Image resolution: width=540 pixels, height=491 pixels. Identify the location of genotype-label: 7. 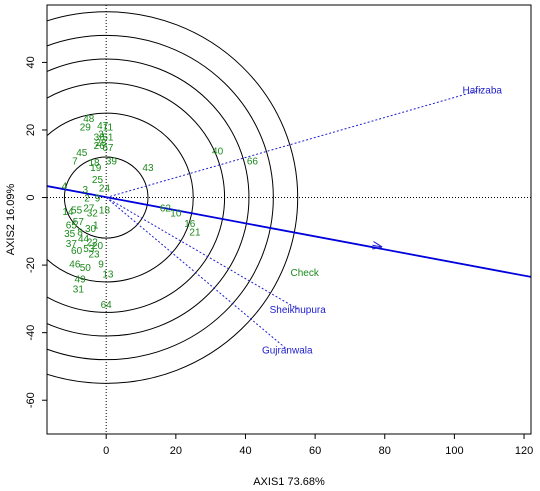
(75, 161).